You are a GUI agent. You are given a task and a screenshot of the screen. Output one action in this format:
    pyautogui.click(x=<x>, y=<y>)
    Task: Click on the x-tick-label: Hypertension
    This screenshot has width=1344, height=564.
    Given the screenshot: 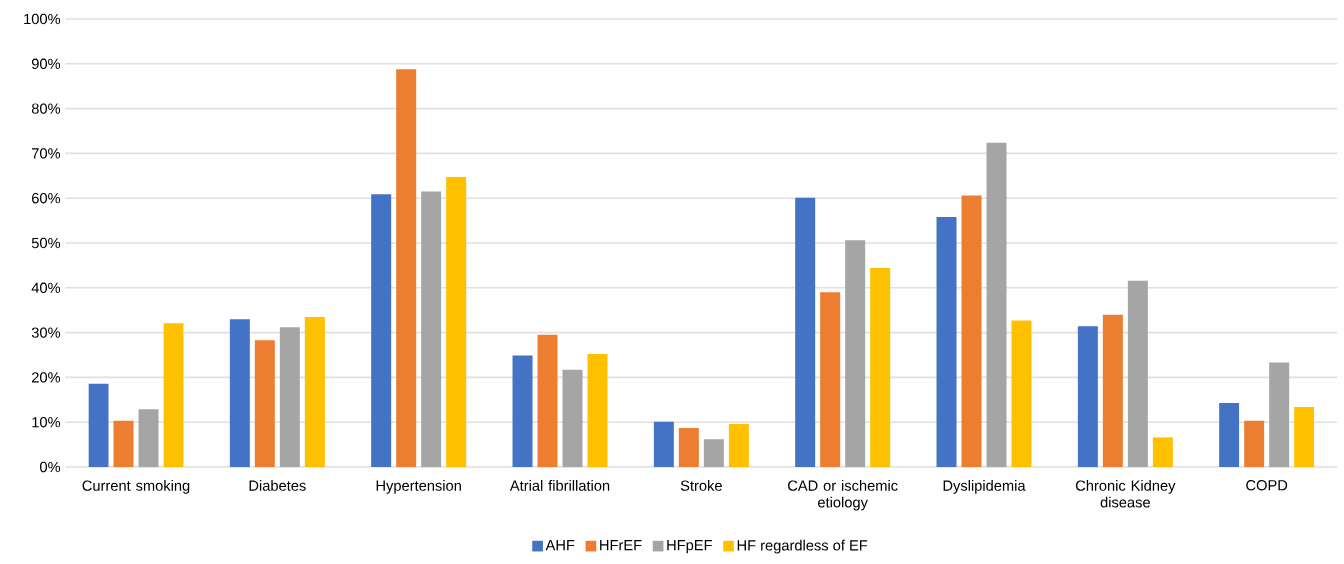 What is the action you would take?
    pyautogui.click(x=418, y=487)
    